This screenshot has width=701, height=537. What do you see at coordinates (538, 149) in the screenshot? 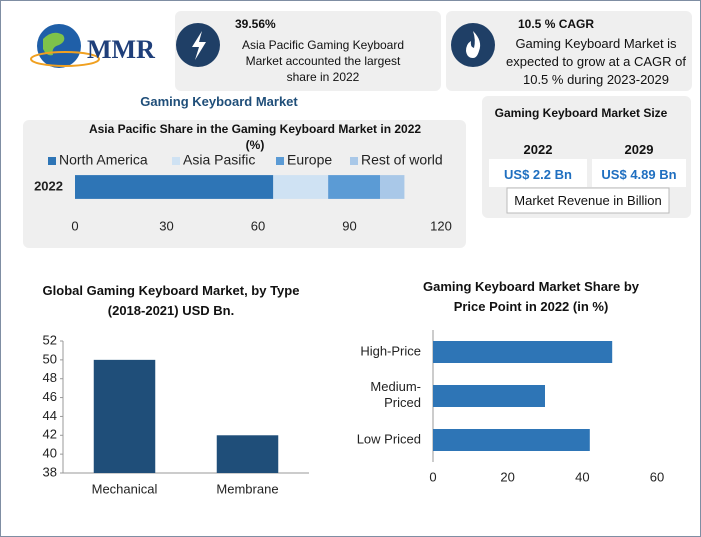
I see `size-year: 2022` at bounding box center [538, 149].